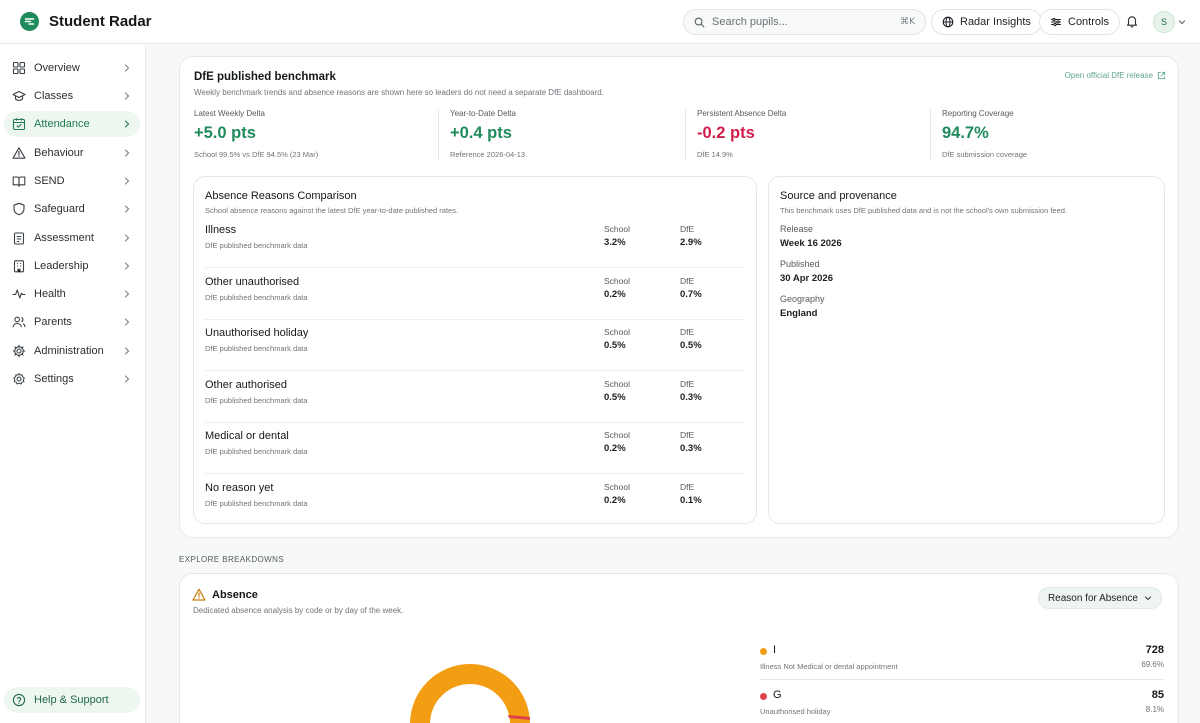 The image size is (1200, 723). I want to click on chevron-down-icon, so click(1182, 22).